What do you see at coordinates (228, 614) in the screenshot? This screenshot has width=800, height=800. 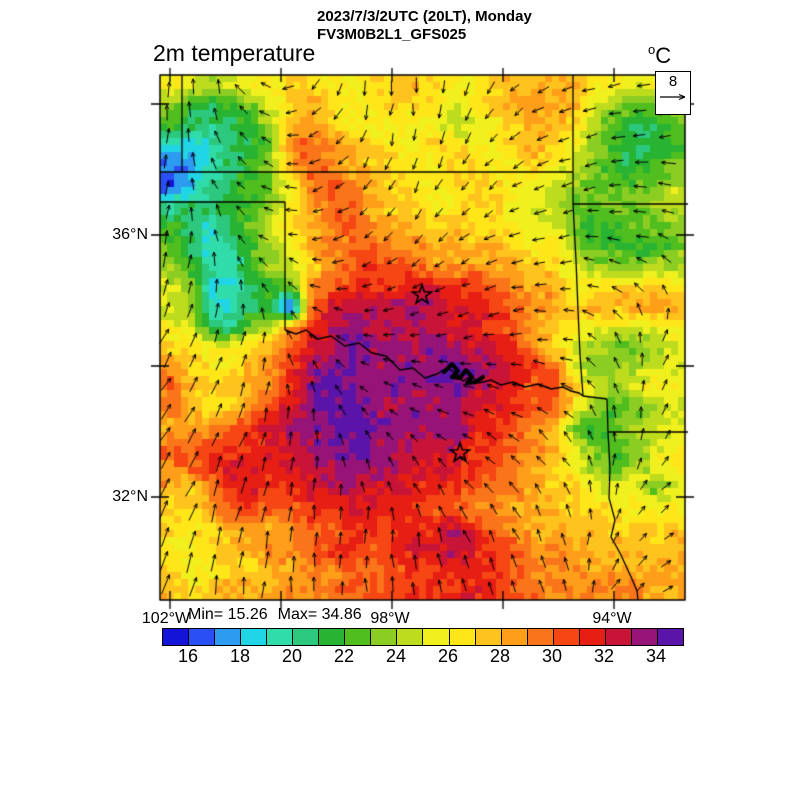 I see `min-value: Min= 15.26` at bounding box center [228, 614].